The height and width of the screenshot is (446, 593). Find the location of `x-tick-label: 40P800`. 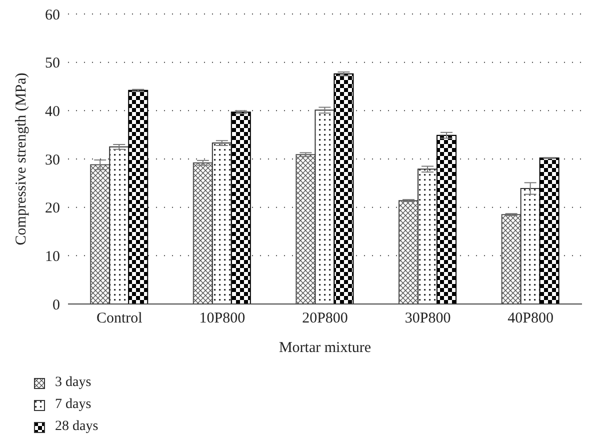

x-tick-label: 40P800 is located at coordinates (531, 318).